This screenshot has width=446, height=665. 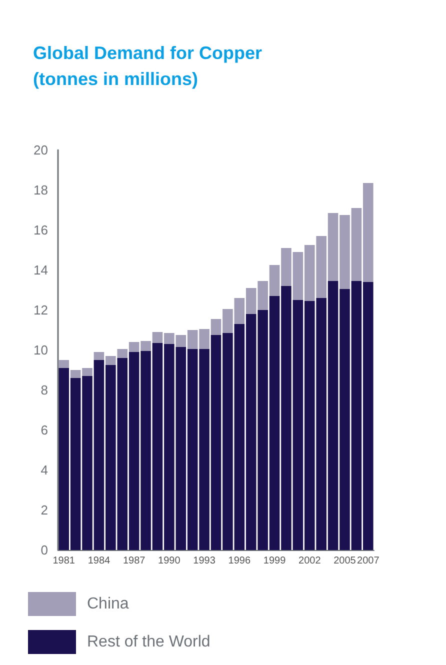 What do you see at coordinates (204, 561) in the screenshot?
I see `x-tick-label: 1993` at bounding box center [204, 561].